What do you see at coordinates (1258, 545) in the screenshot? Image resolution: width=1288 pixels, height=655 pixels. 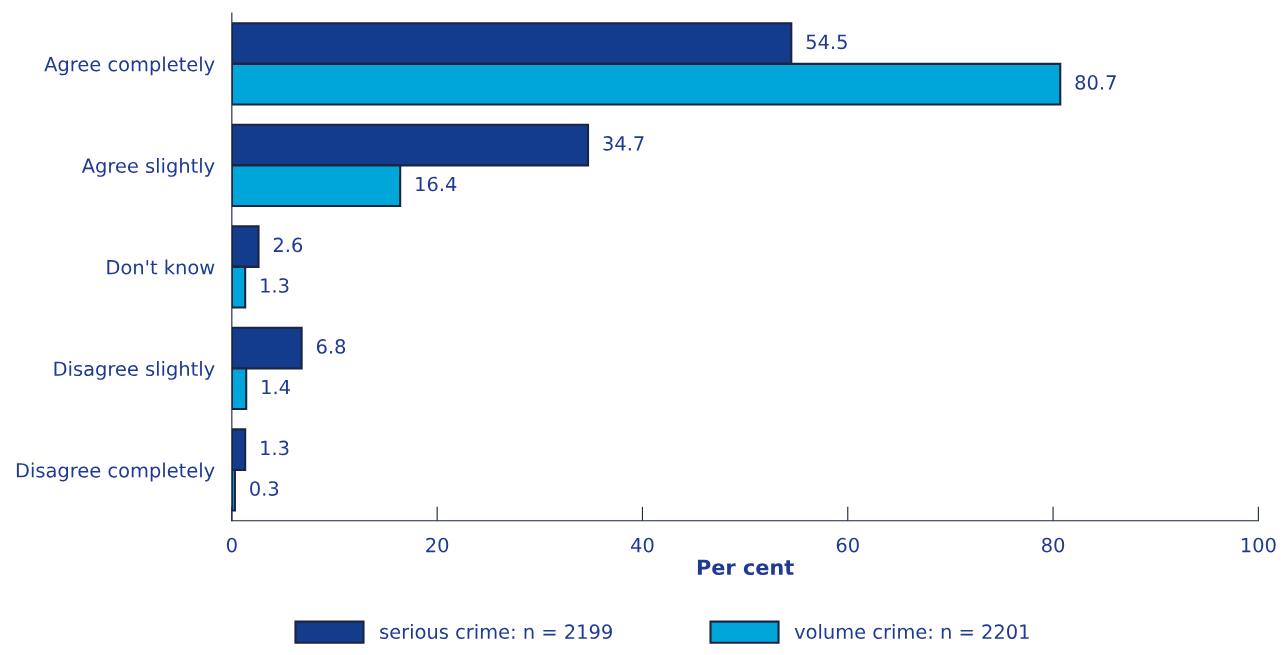 I see `x-tick-label: 100` at bounding box center [1258, 545].